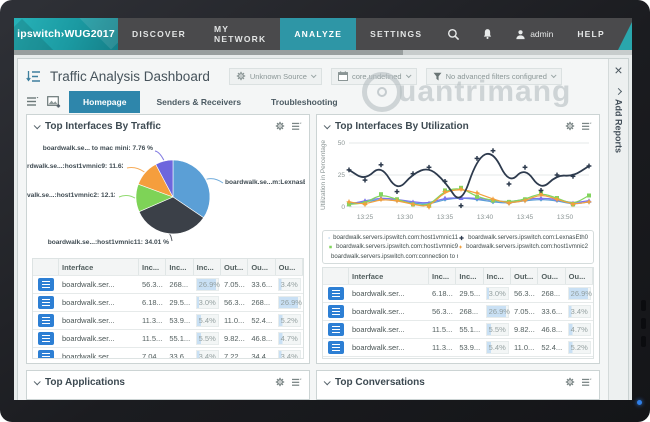  I want to click on filter-core-undefined: core.undefined, so click(373, 76).